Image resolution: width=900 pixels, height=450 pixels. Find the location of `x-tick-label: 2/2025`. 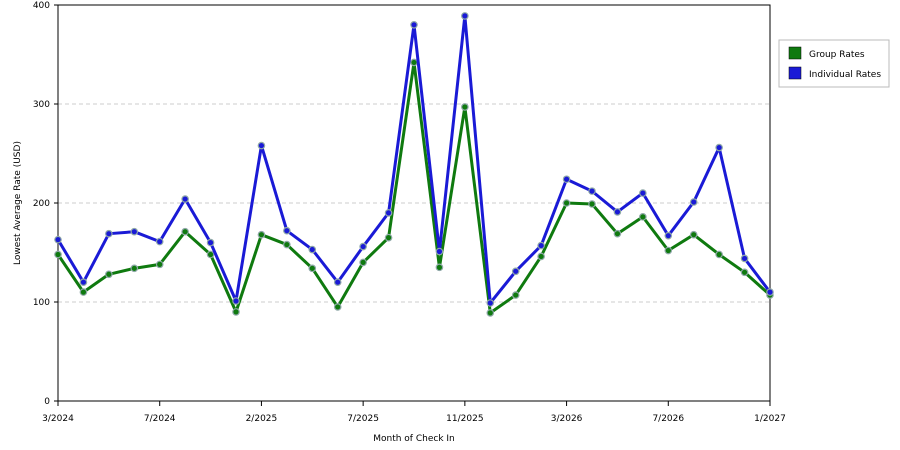

x-tick-label: 2/2025 is located at coordinates (262, 419).